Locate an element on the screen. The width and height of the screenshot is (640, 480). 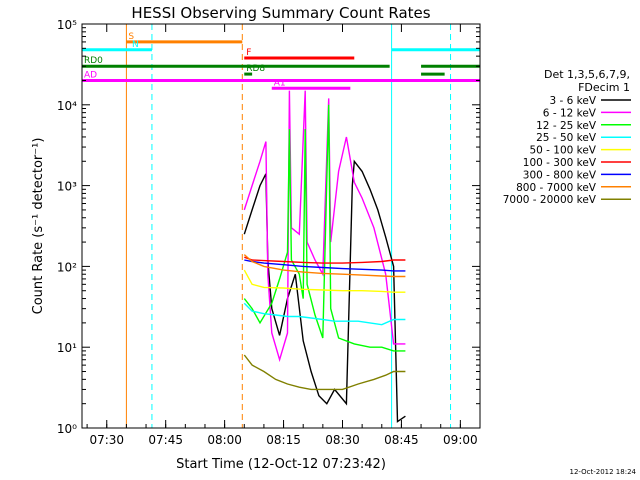
x-tick-label-1: 07:45 is located at coordinates (165, 440).